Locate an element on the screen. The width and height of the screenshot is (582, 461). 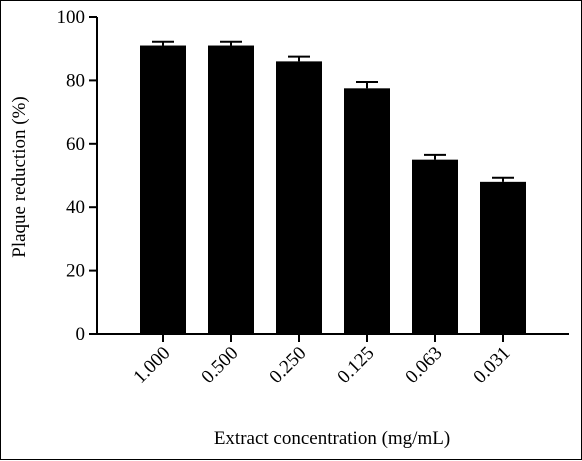
x-tick-label: 0.063 is located at coordinates (423, 365).